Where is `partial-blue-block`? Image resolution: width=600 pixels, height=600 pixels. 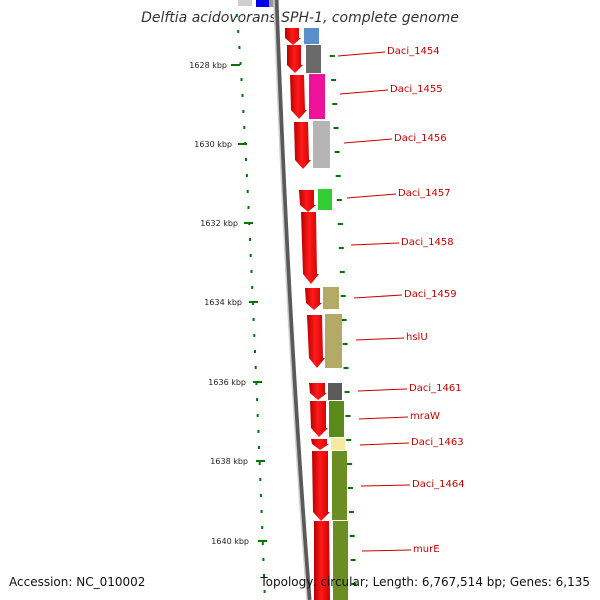 partial-blue-block is located at coordinates (262, 3).